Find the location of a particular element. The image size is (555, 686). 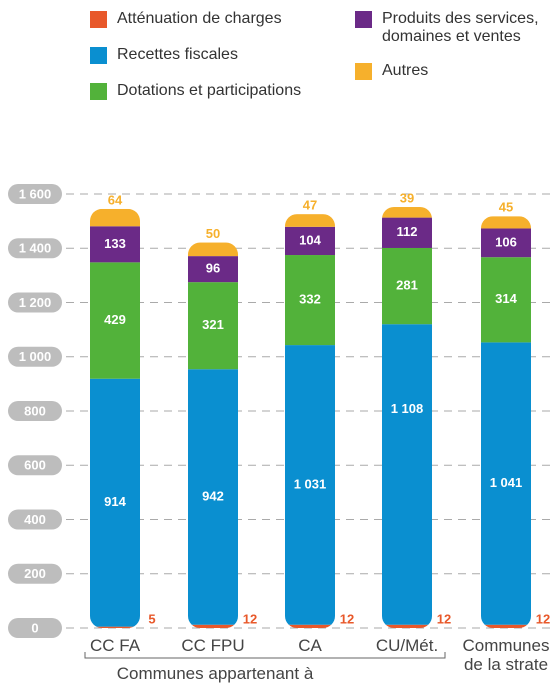

value-label: 332 is located at coordinates (310, 298).